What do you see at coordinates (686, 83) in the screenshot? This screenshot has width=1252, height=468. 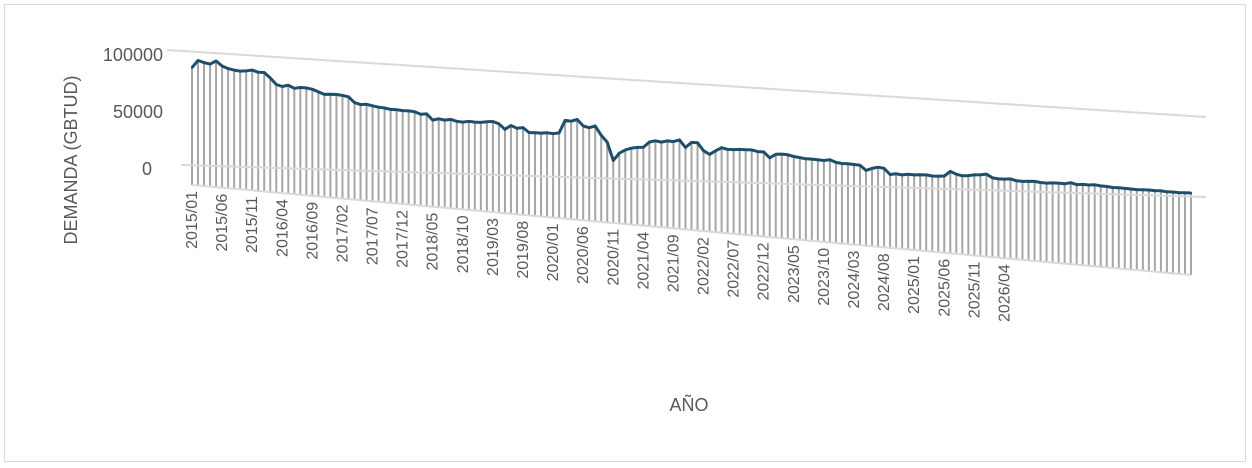 I see `gridline-top` at bounding box center [686, 83].